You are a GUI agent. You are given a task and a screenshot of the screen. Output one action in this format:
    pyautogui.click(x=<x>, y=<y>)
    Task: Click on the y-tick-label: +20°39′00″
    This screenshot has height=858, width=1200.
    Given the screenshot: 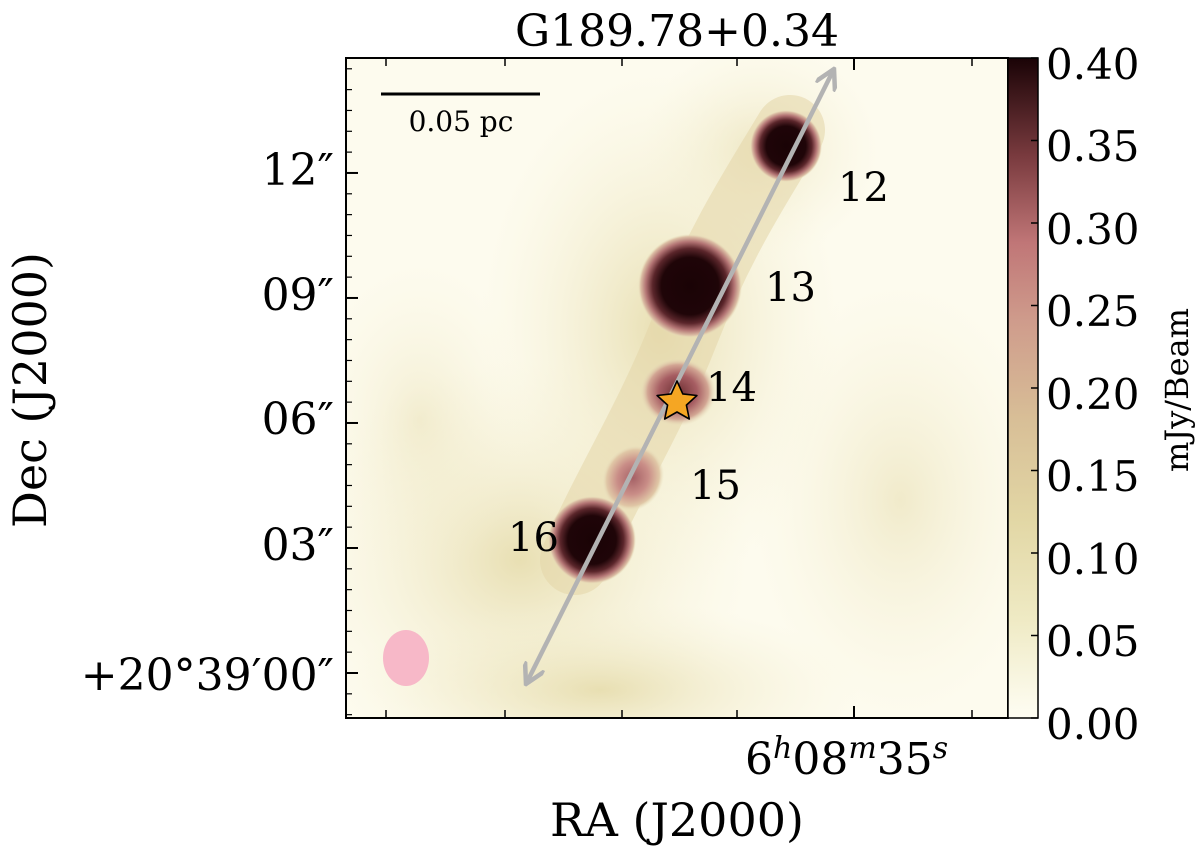 What is the action you would take?
    pyautogui.click(x=207, y=675)
    